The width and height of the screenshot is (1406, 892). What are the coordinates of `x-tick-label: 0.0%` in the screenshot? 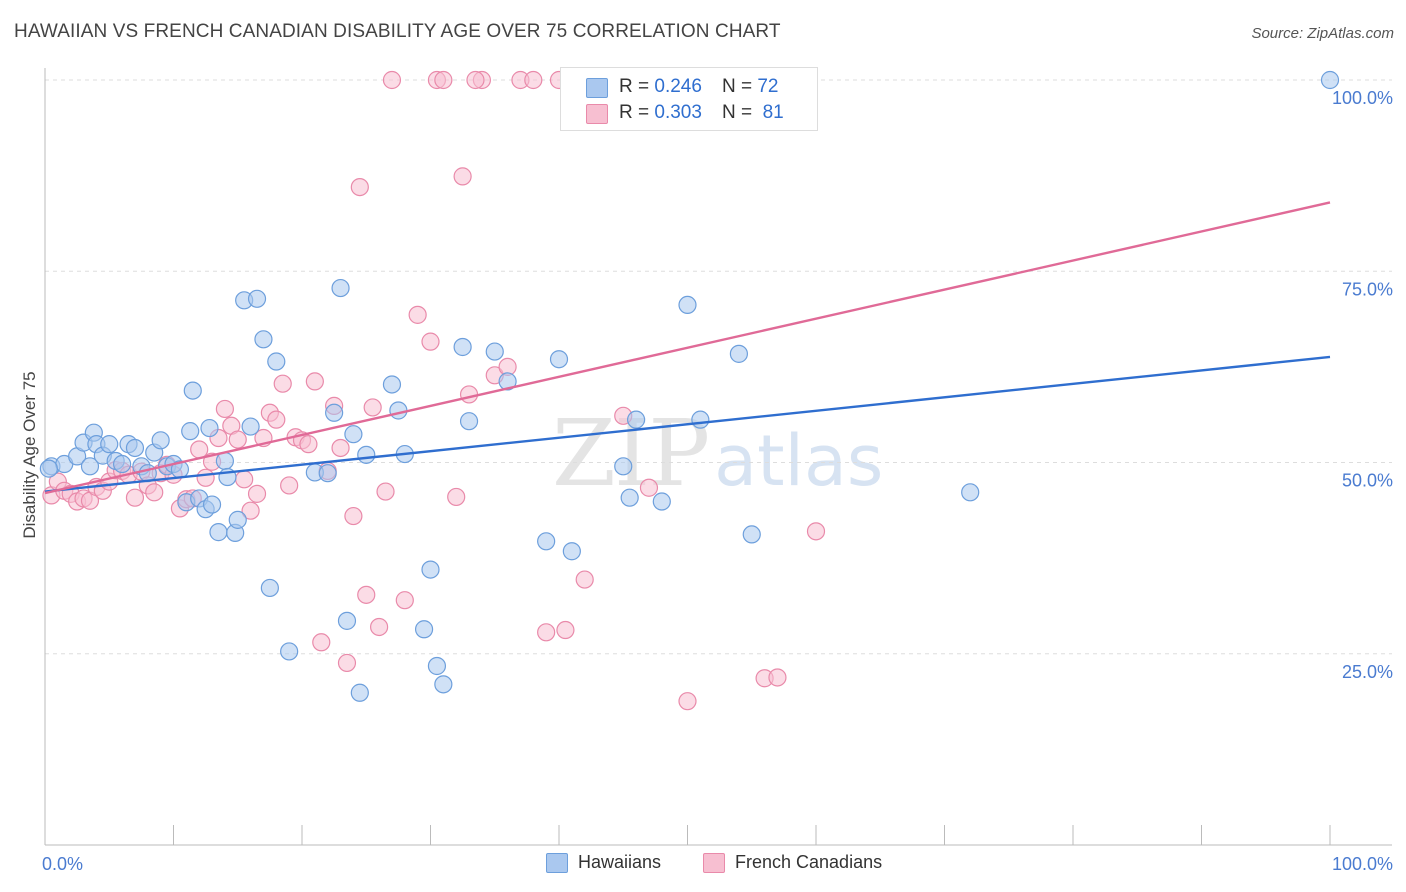 It's located at (62, 864).